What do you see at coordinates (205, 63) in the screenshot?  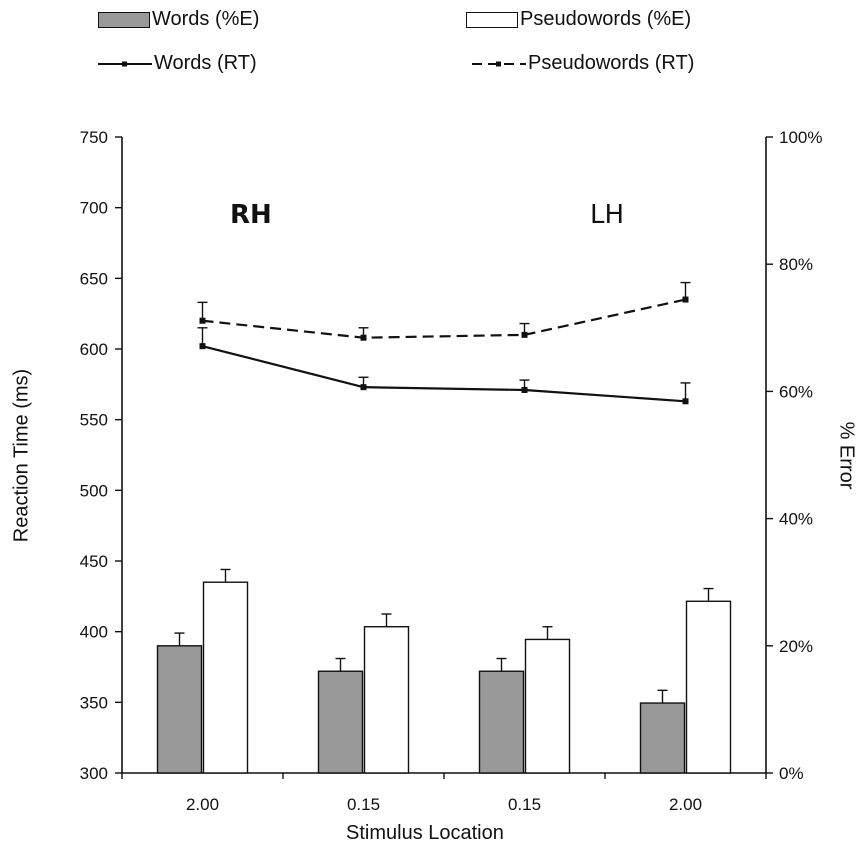 I see `legend-words-rt-label: Words (RT)` at bounding box center [205, 63].